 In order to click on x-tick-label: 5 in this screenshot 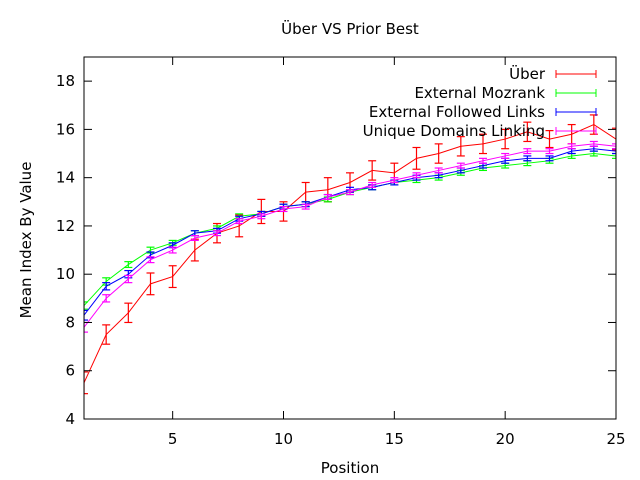, I will do `click(173, 439)`.